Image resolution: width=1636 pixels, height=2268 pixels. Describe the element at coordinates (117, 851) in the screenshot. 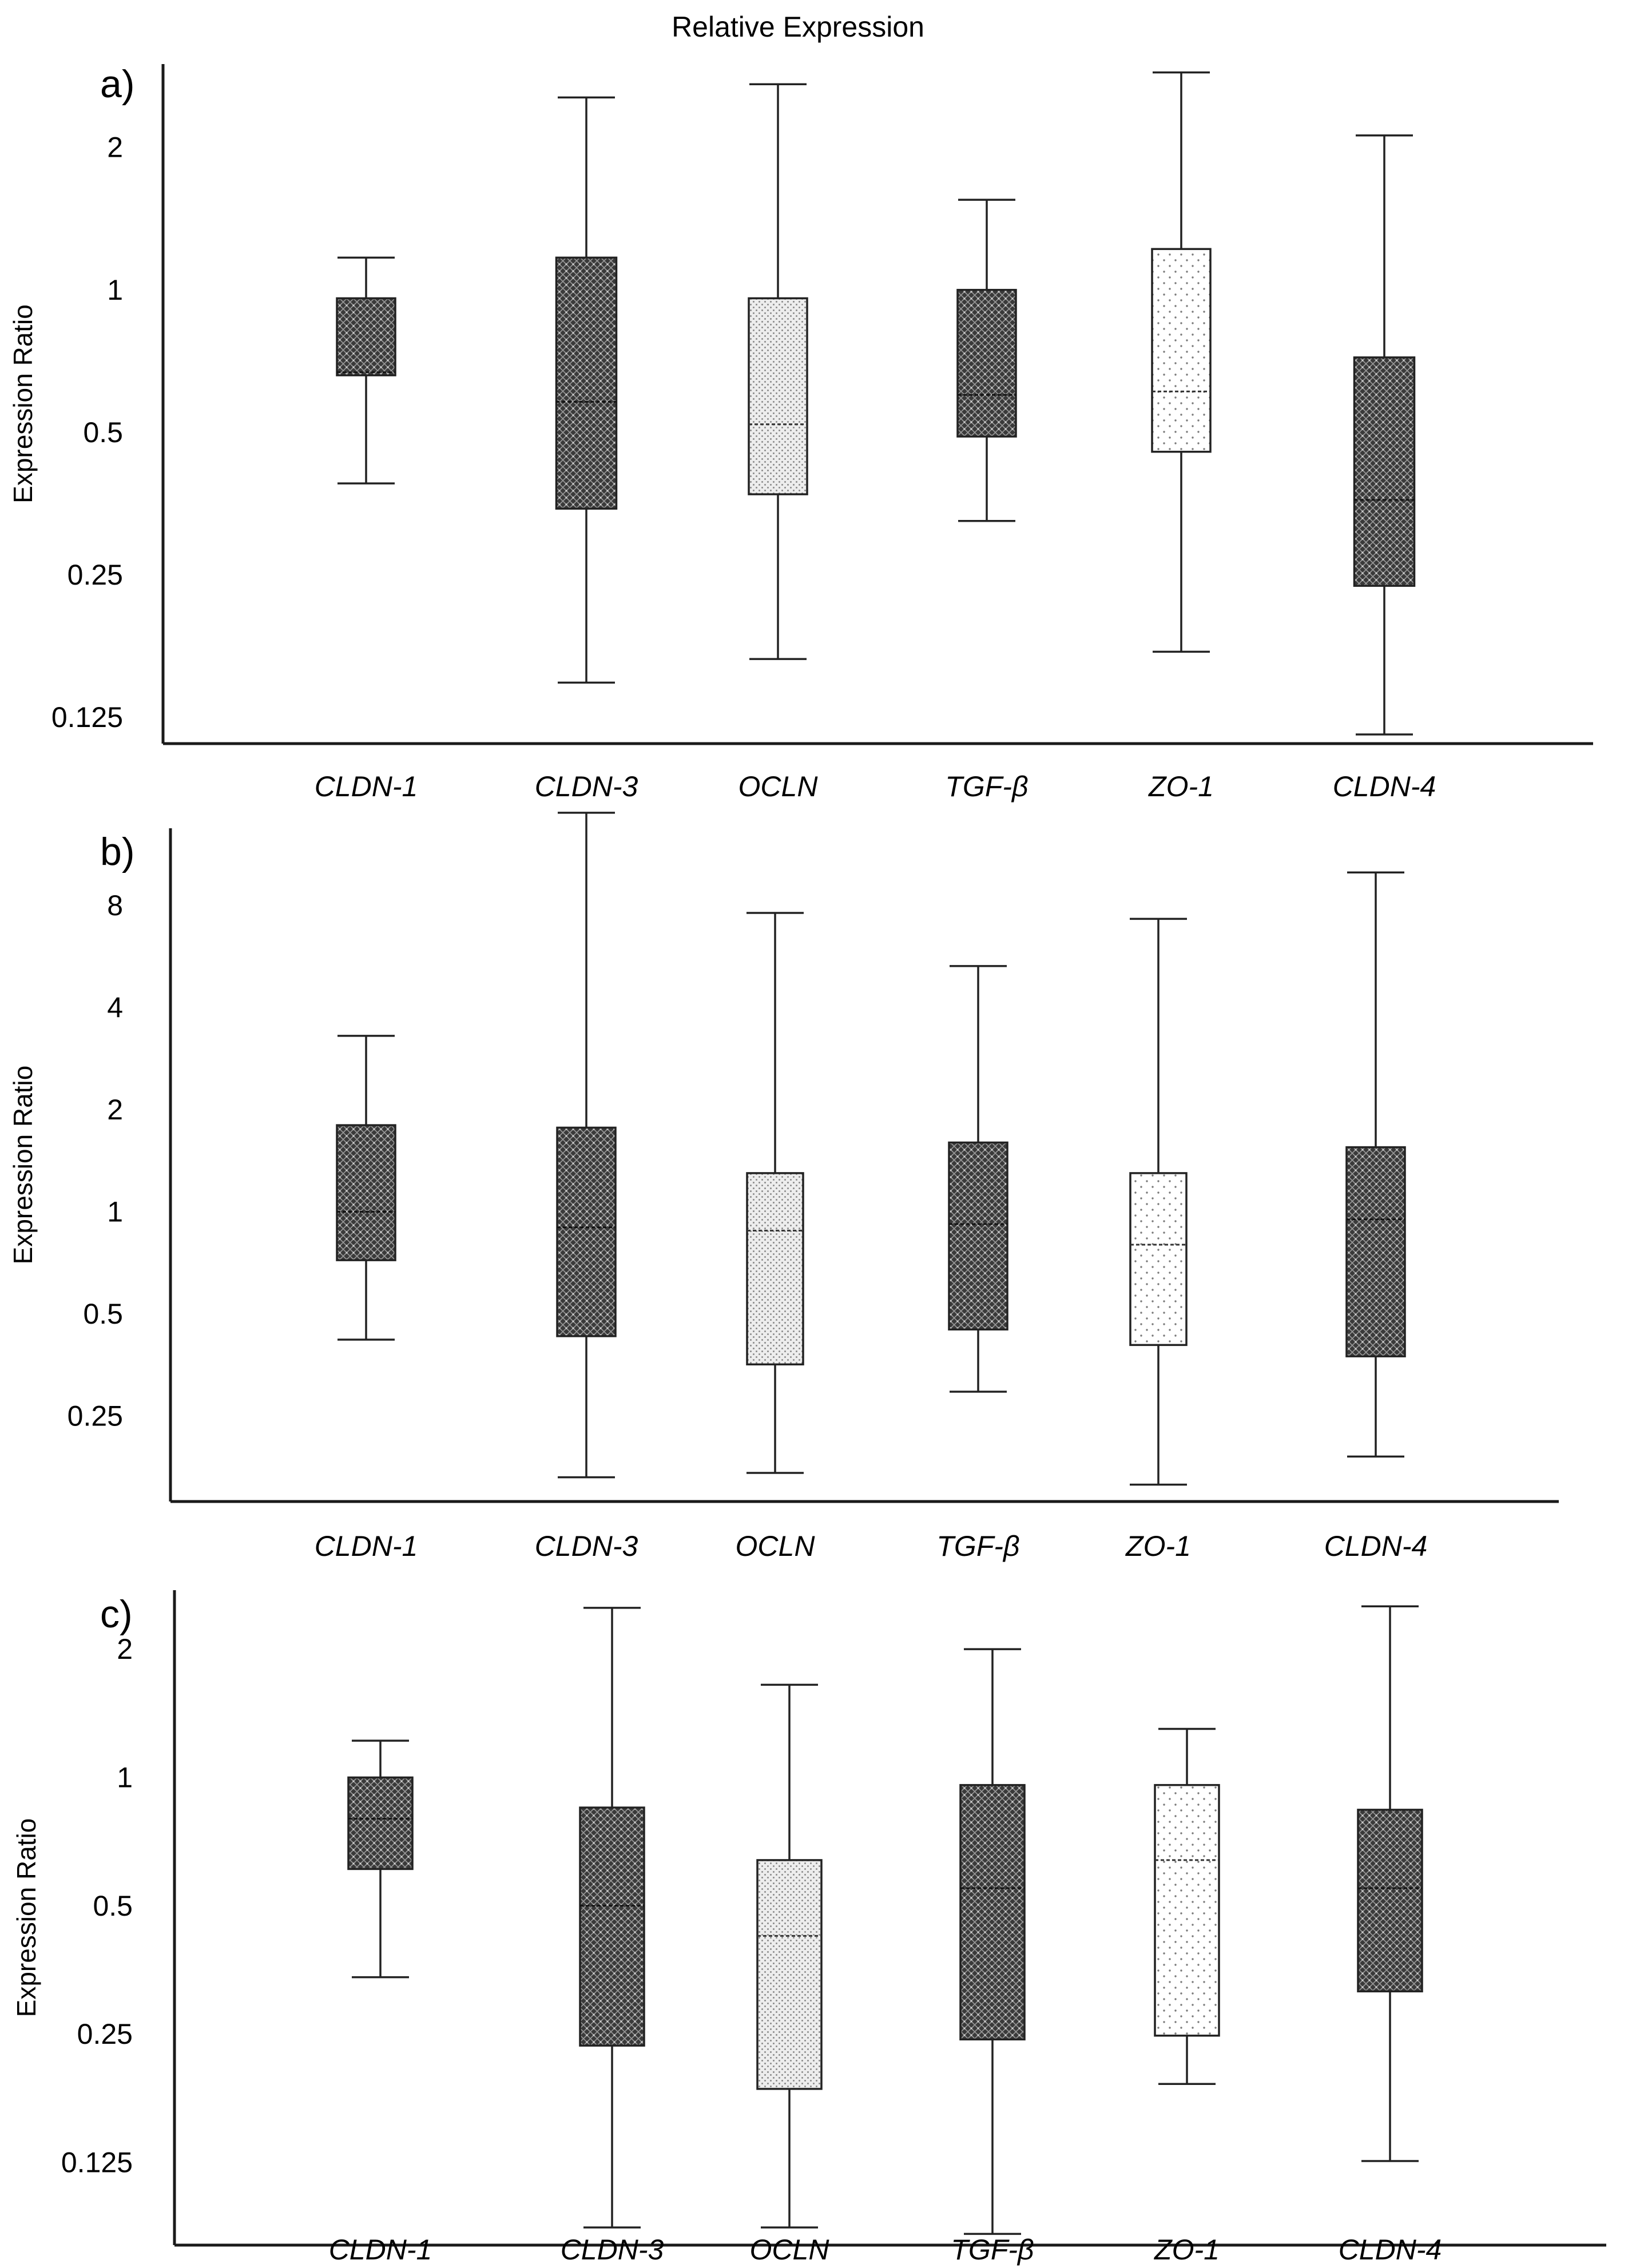

I see `panel-label: b)` at that location.